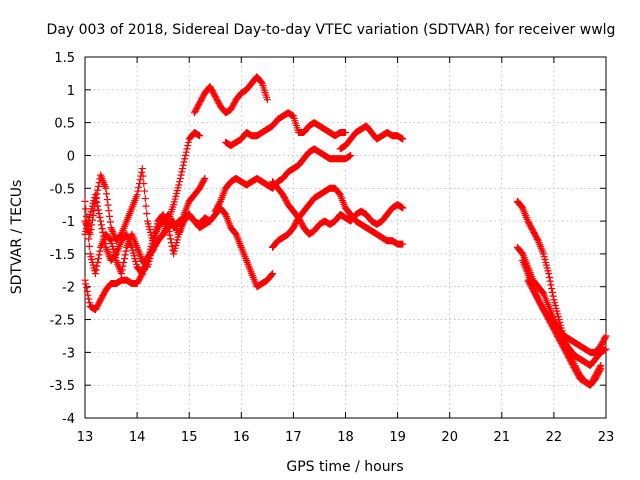 This screenshot has height=480, width=640. Describe the element at coordinates (68, 288) in the screenshot. I see `y-tick-label: -2` at that location.